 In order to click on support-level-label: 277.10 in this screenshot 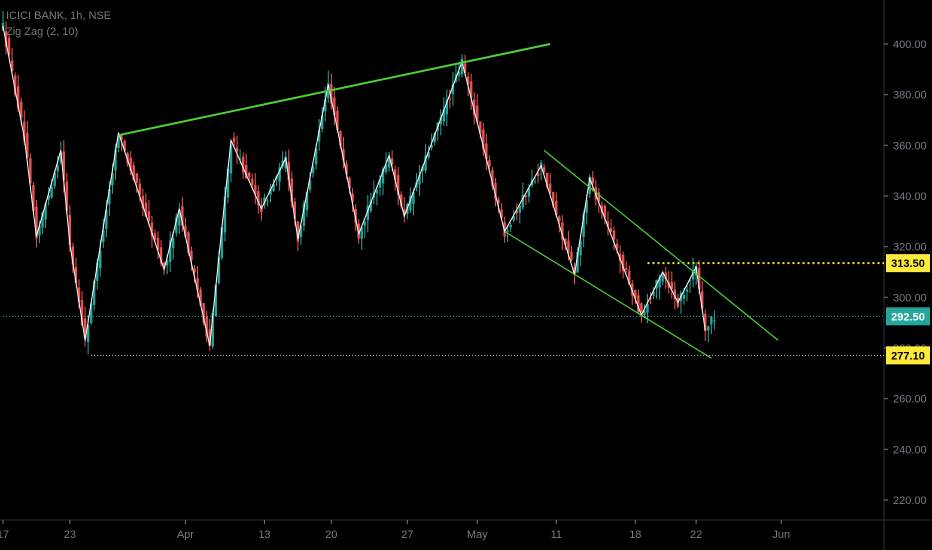, I will do `click(908, 356)`.